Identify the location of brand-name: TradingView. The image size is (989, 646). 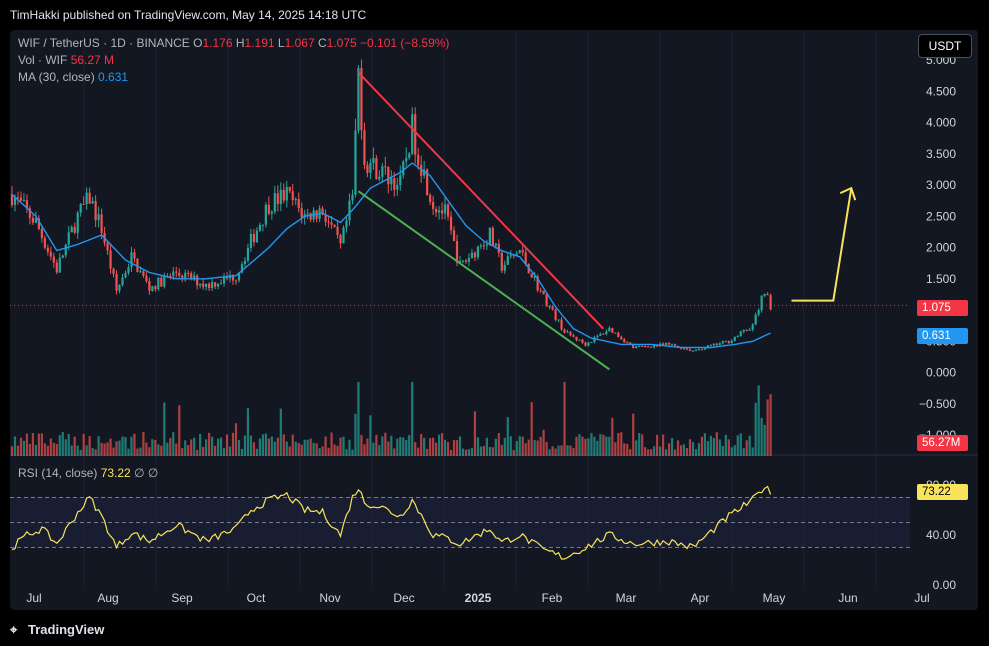
(66, 629).